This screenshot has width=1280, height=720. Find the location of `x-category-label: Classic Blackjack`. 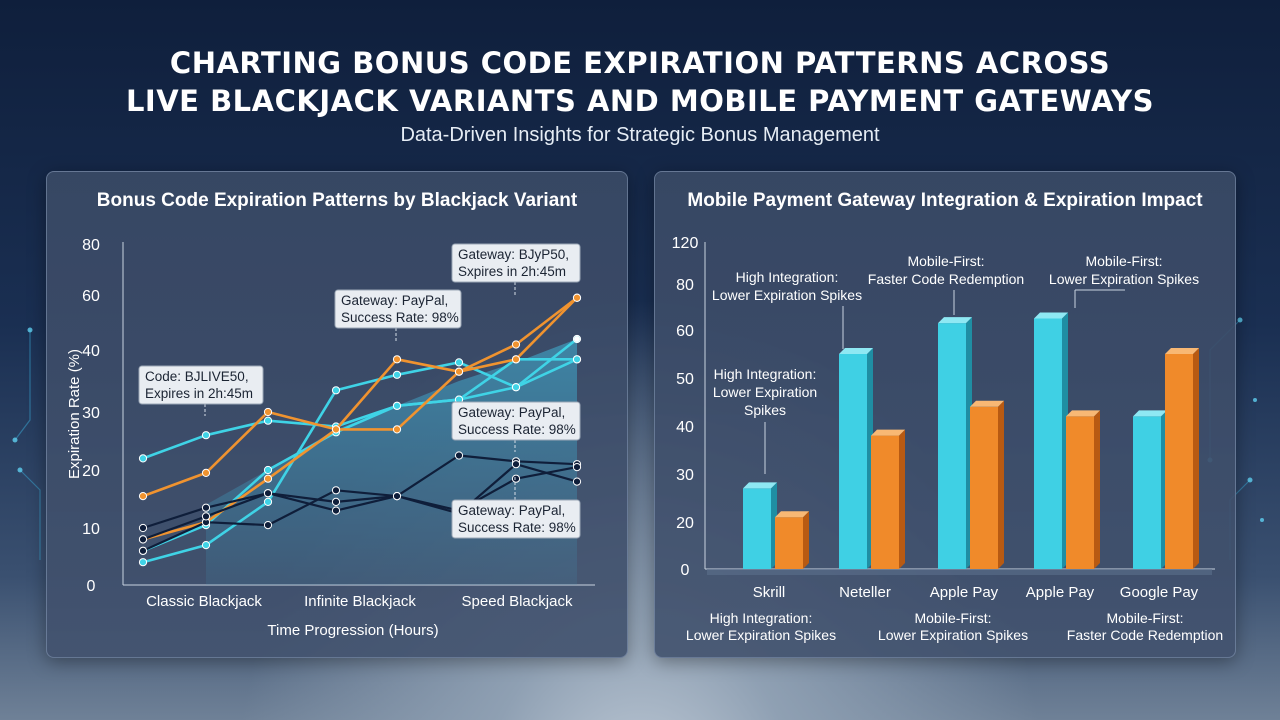

x-category-label: Classic Blackjack is located at coordinates (204, 601).